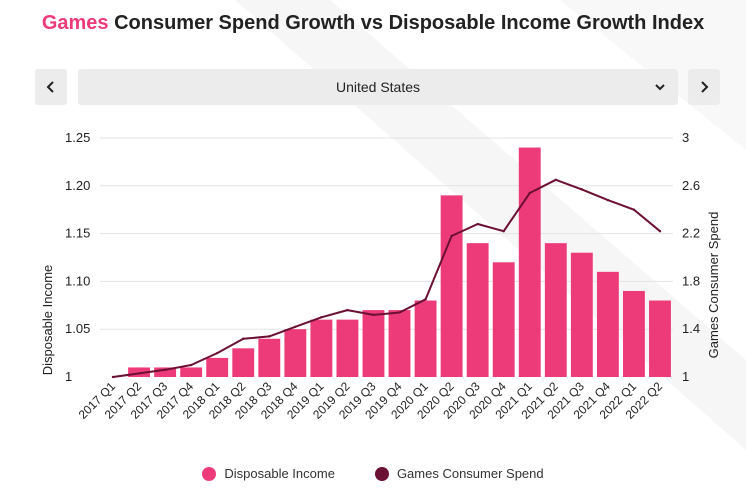  What do you see at coordinates (660, 87) in the screenshot?
I see `chevron-down-icon` at bounding box center [660, 87].